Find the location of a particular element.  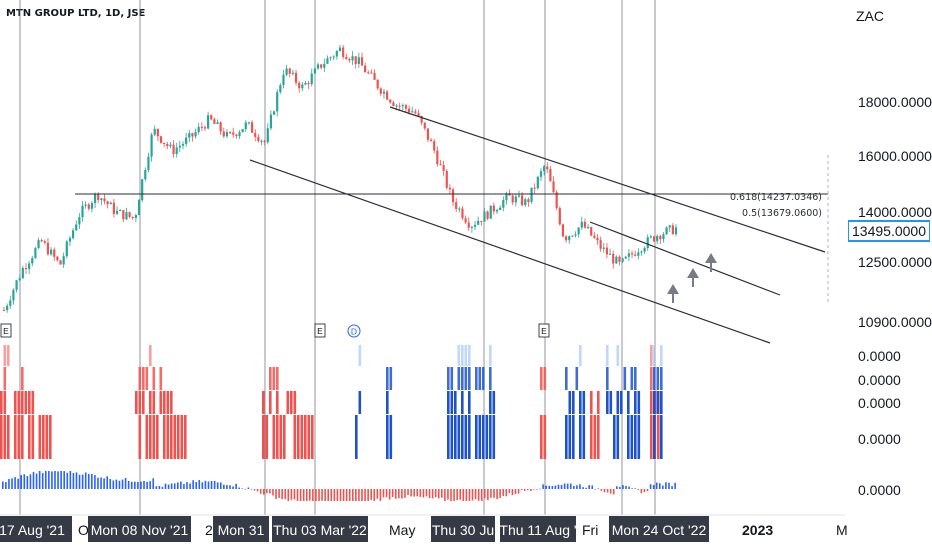

time-tick-label: M is located at coordinates (842, 530).